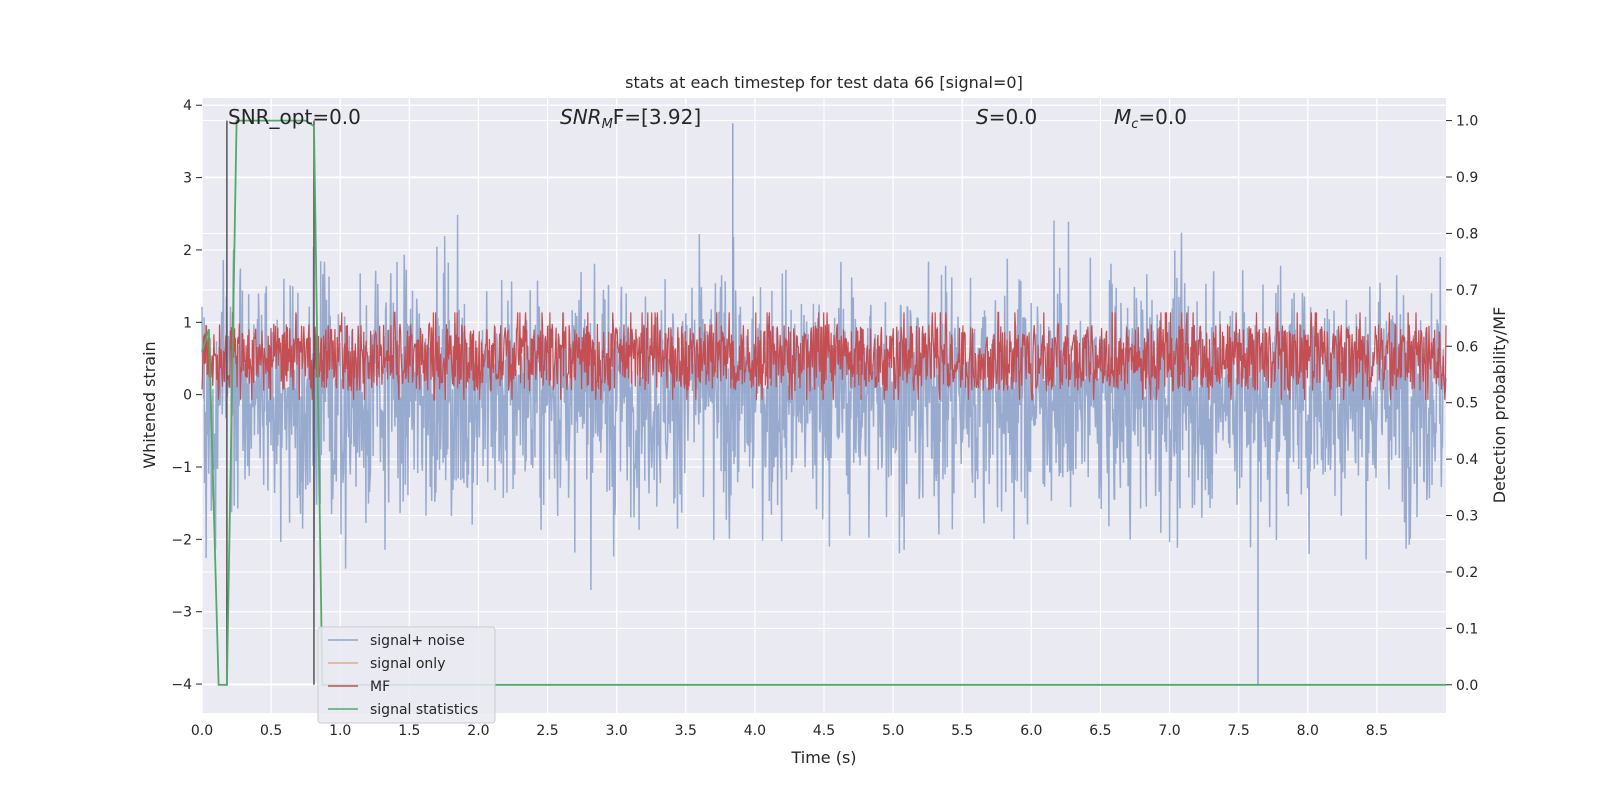 The height and width of the screenshot is (804, 1600). I want to click on y-right-tick-label: 0.4, so click(1467, 460).